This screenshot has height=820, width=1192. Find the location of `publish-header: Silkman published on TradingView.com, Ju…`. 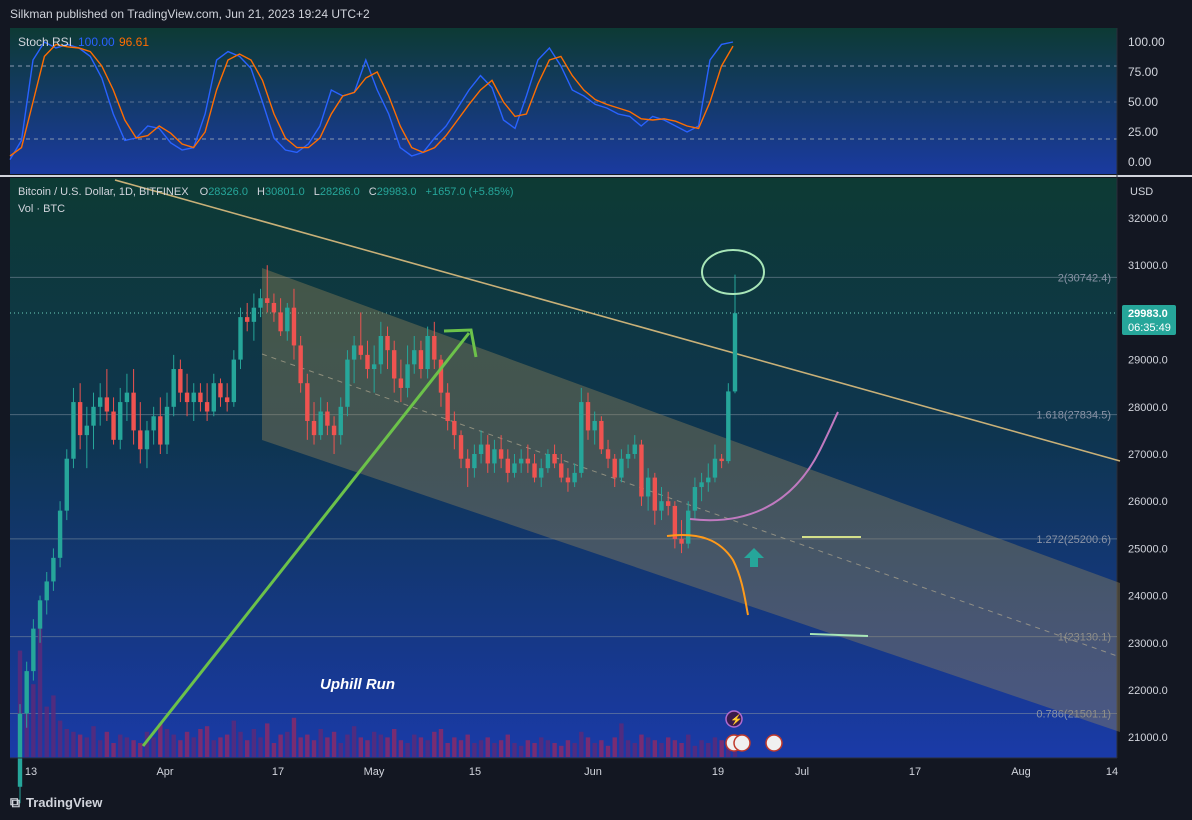

publish-header: Silkman published on TradingView.com, Ju… is located at coordinates (190, 14).